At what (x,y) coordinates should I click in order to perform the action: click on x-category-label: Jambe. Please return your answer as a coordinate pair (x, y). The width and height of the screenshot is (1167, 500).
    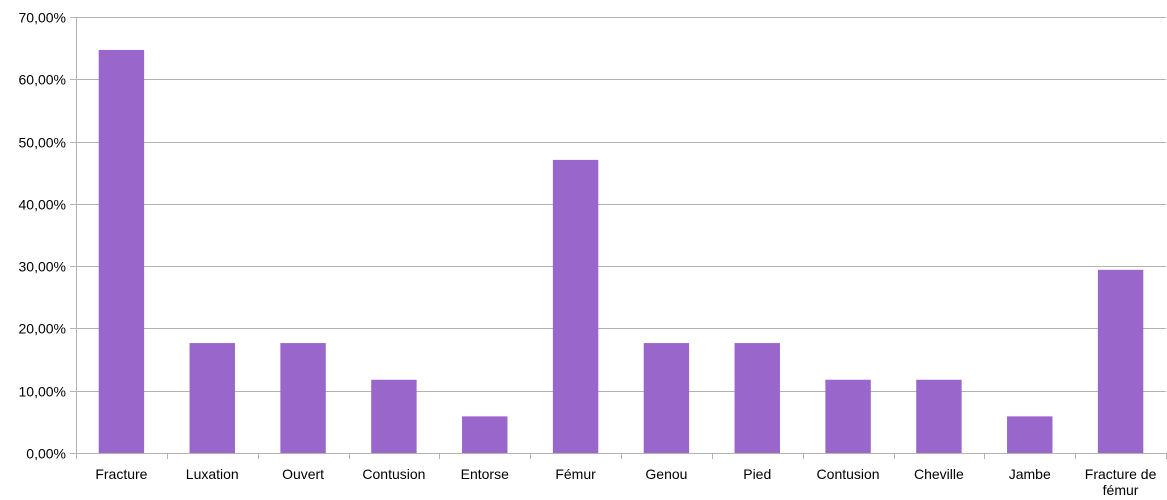
    Looking at the image, I should click on (1030, 474).